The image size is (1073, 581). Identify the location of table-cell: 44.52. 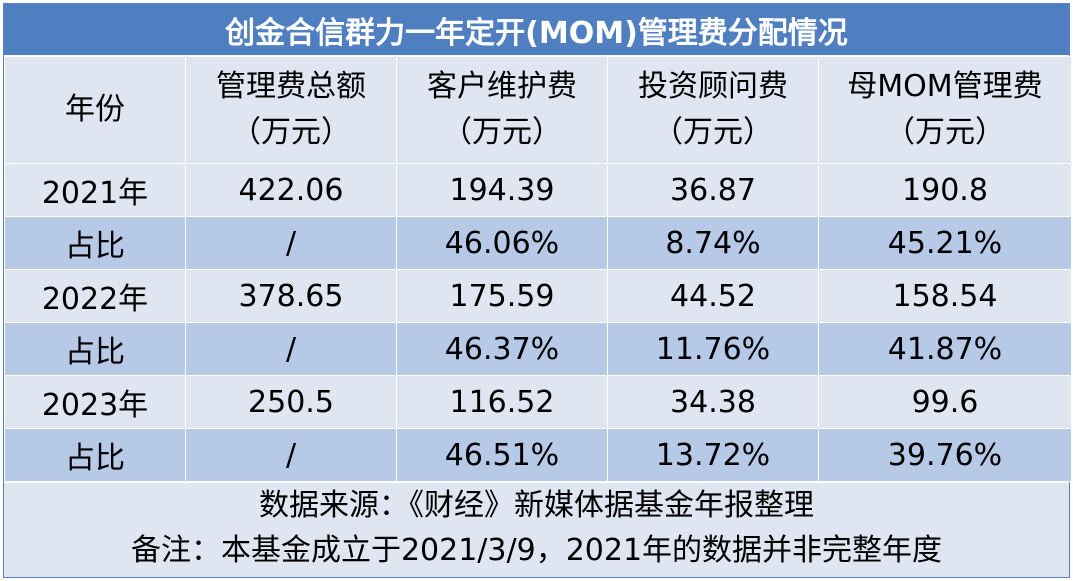
(713, 296).